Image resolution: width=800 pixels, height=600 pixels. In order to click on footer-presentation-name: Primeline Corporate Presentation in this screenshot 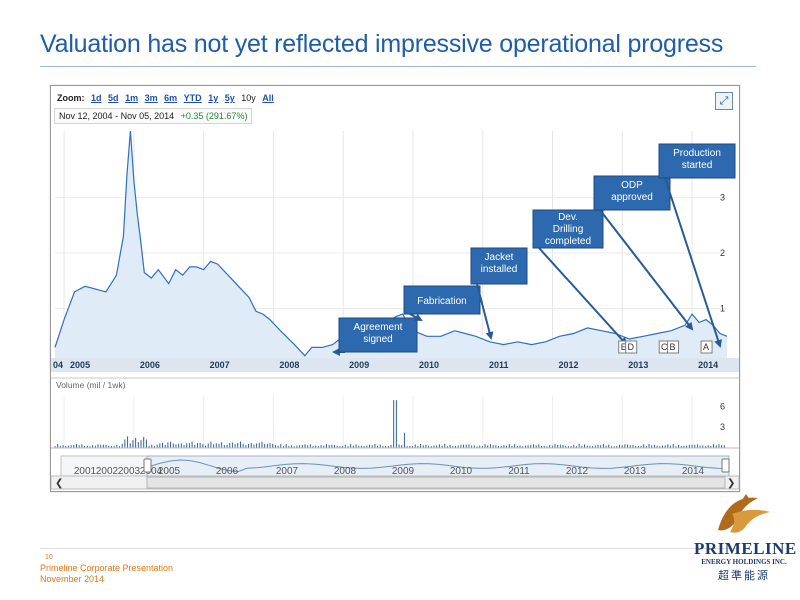, I will do `click(107, 568)`.